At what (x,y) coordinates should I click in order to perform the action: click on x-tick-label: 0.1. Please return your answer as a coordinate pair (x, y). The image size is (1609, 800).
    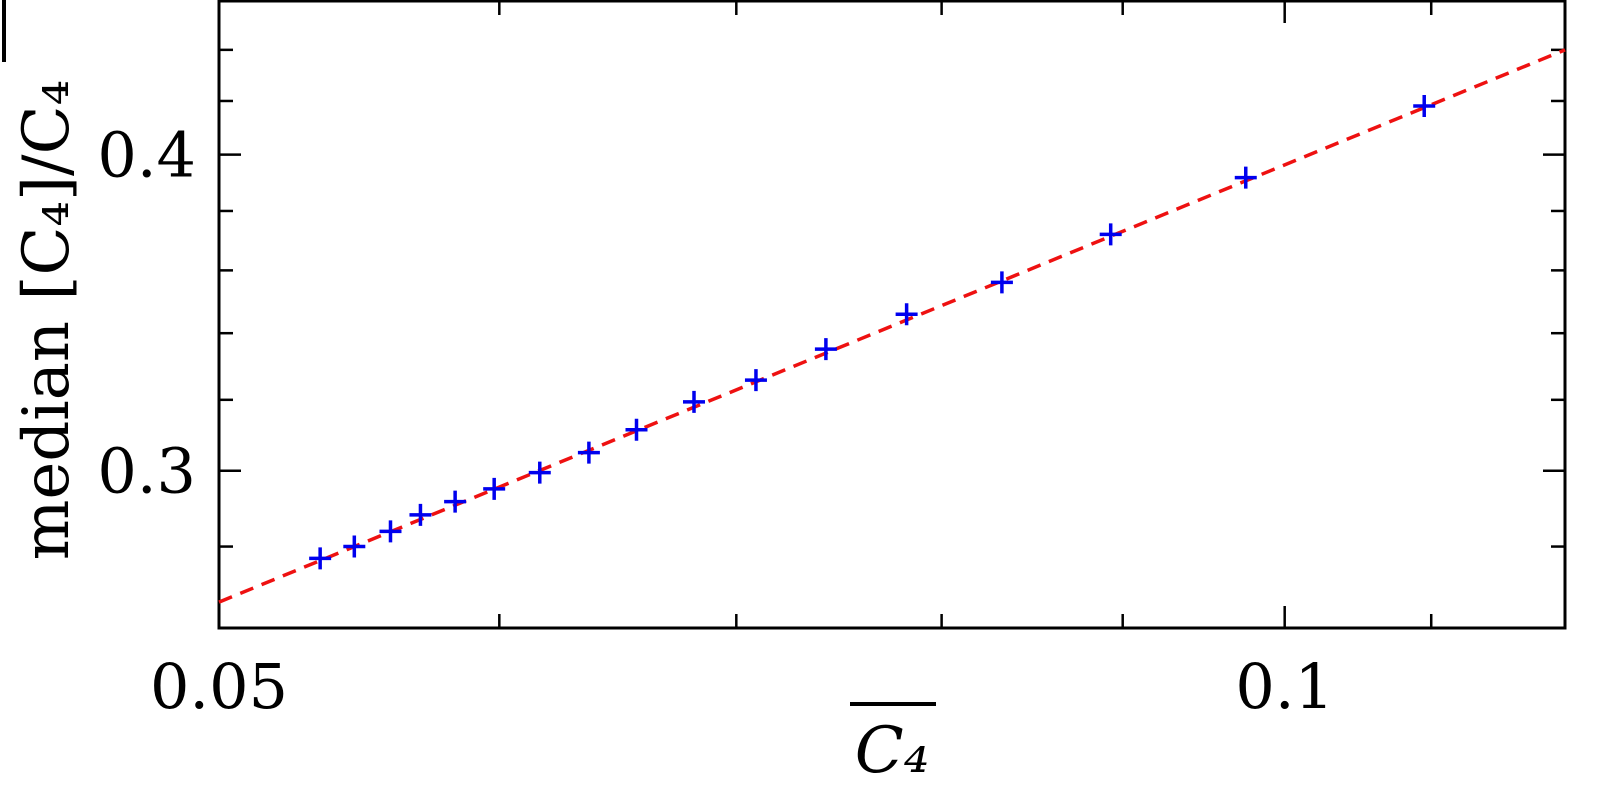
    Looking at the image, I should click on (1284, 686).